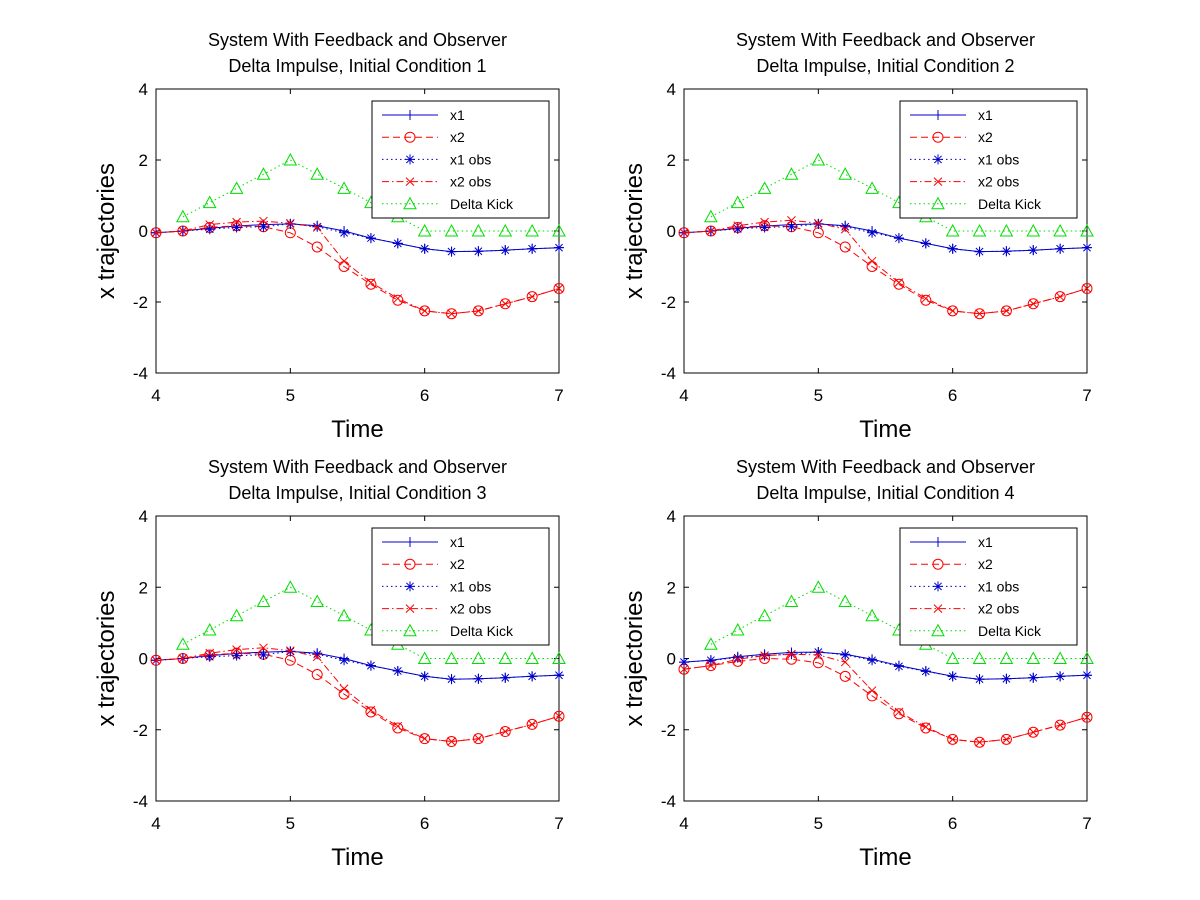  I want to click on chart-subtitle: Delta Impulse, Initial Condition 2, so click(885, 66).